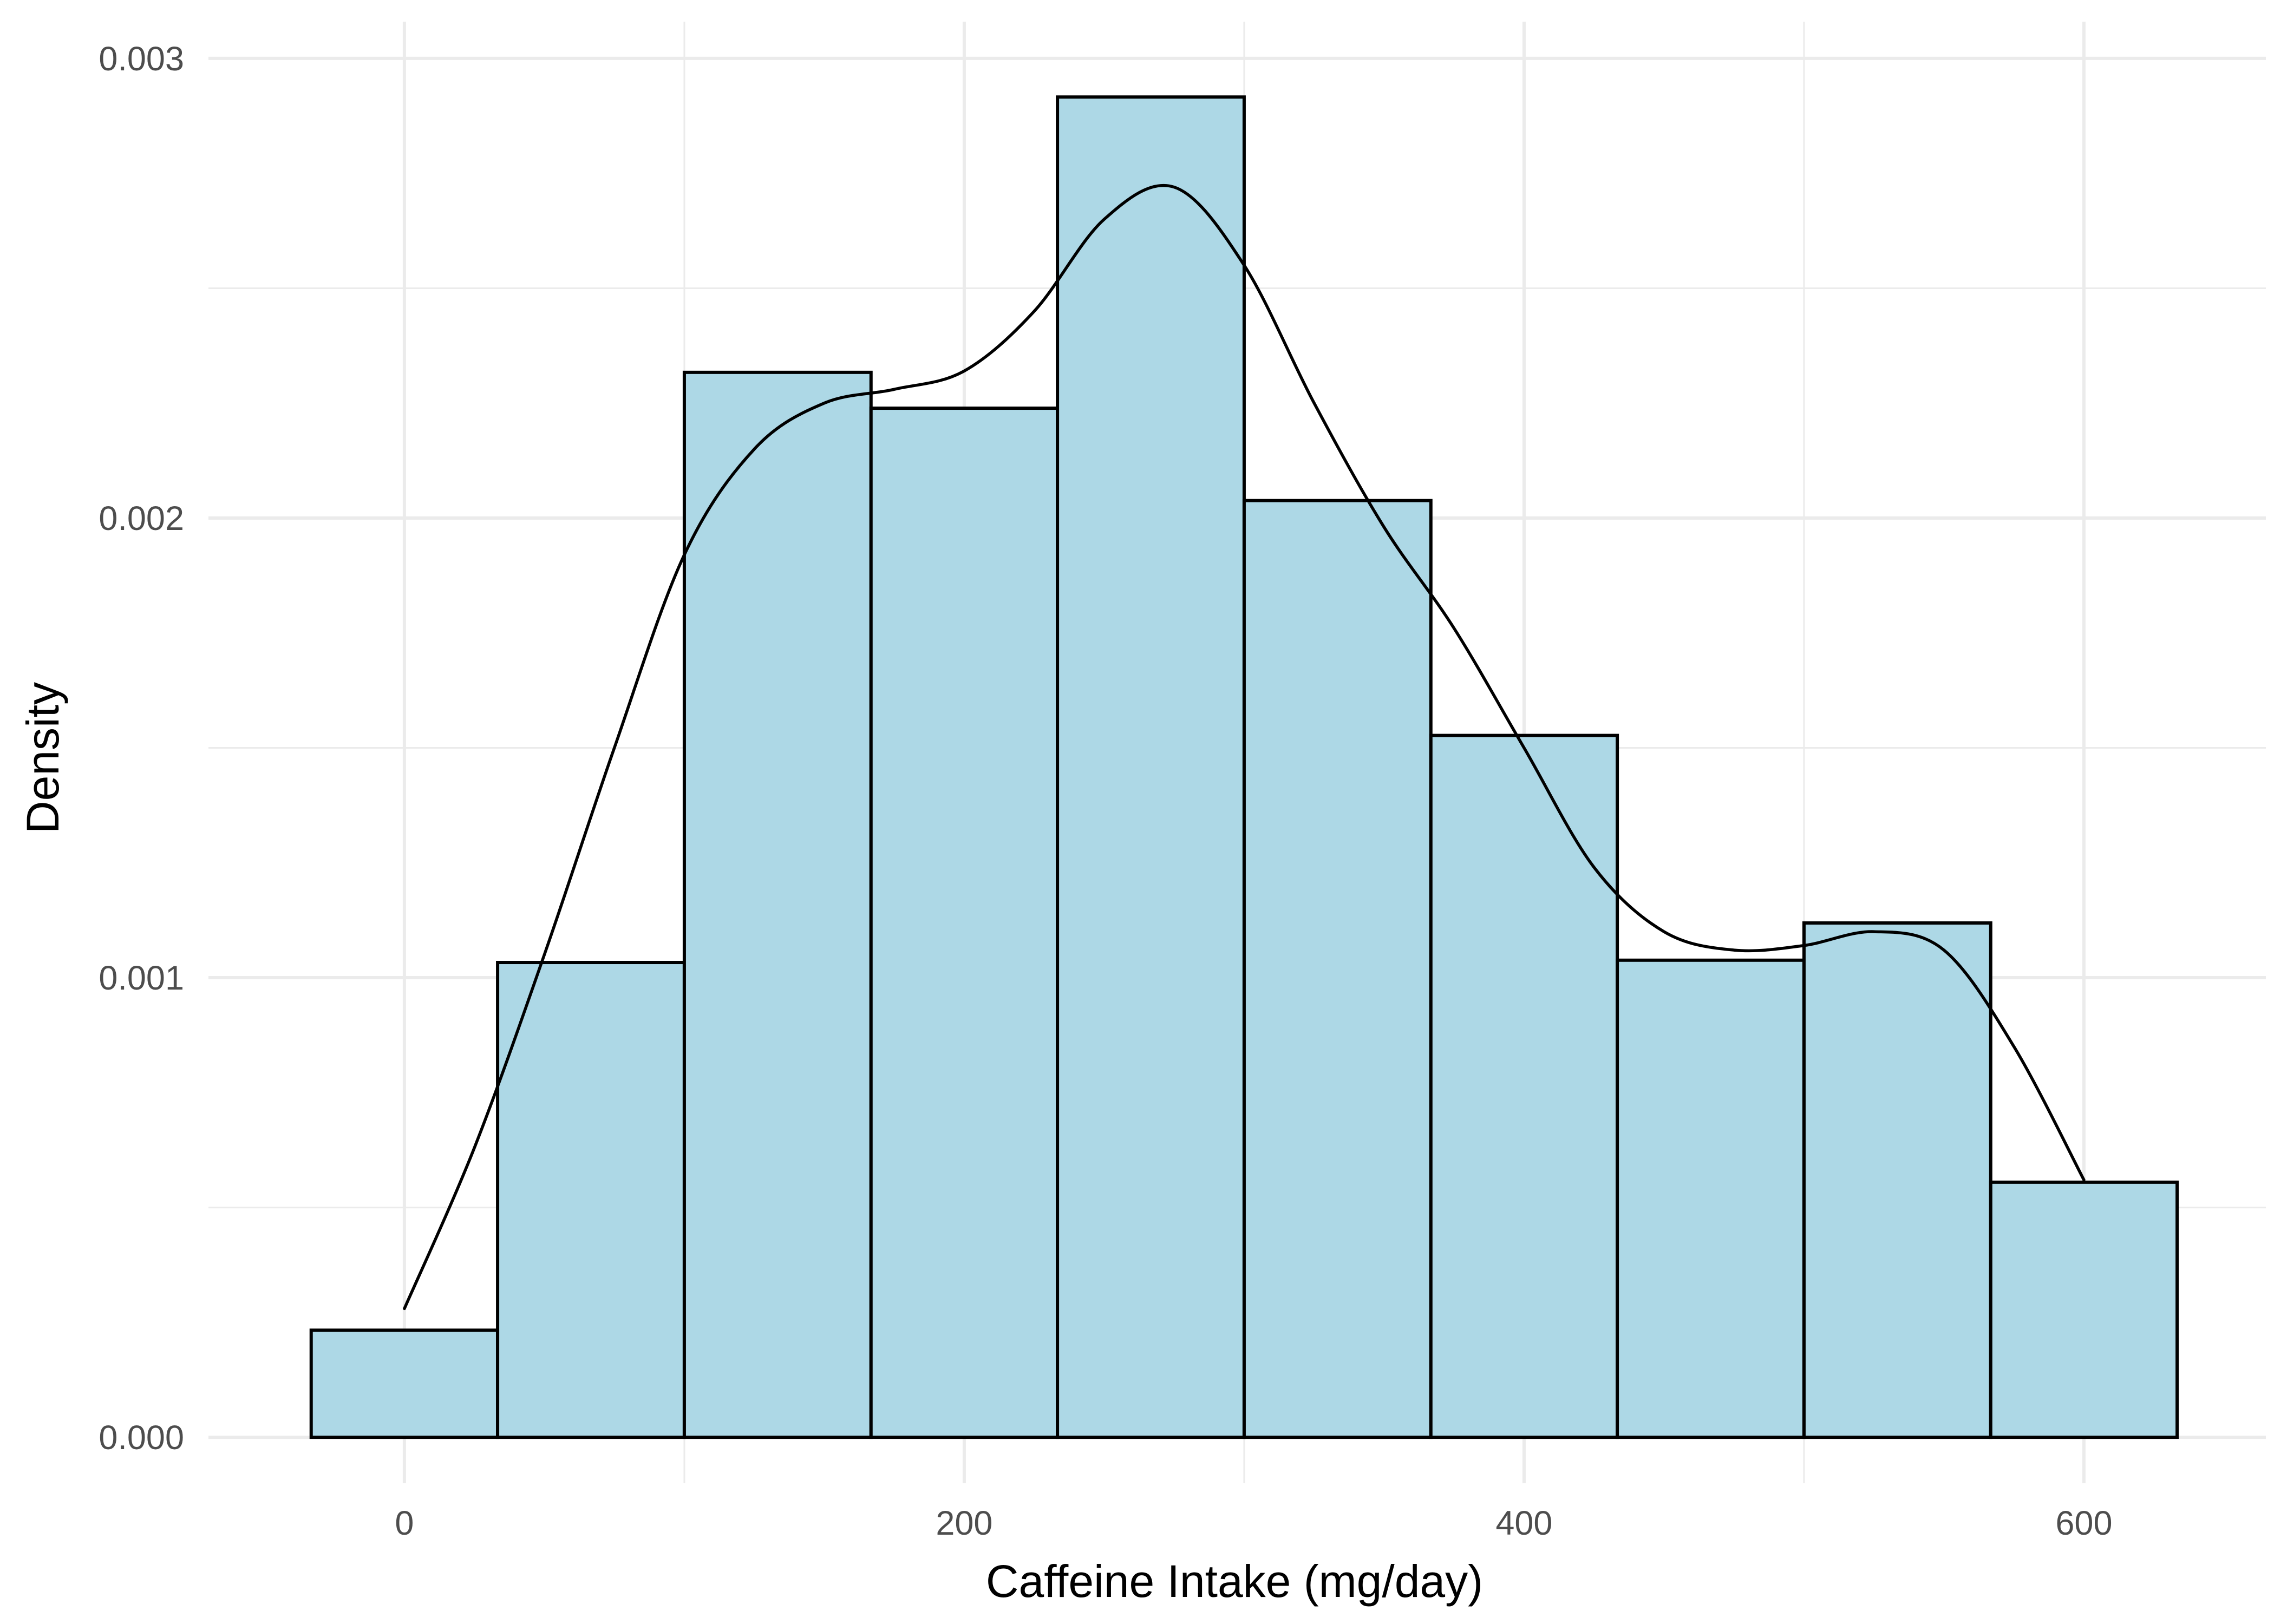 The image size is (2274, 1624). What do you see at coordinates (2084, 1523) in the screenshot?
I see `x-tick-label: 600` at bounding box center [2084, 1523].